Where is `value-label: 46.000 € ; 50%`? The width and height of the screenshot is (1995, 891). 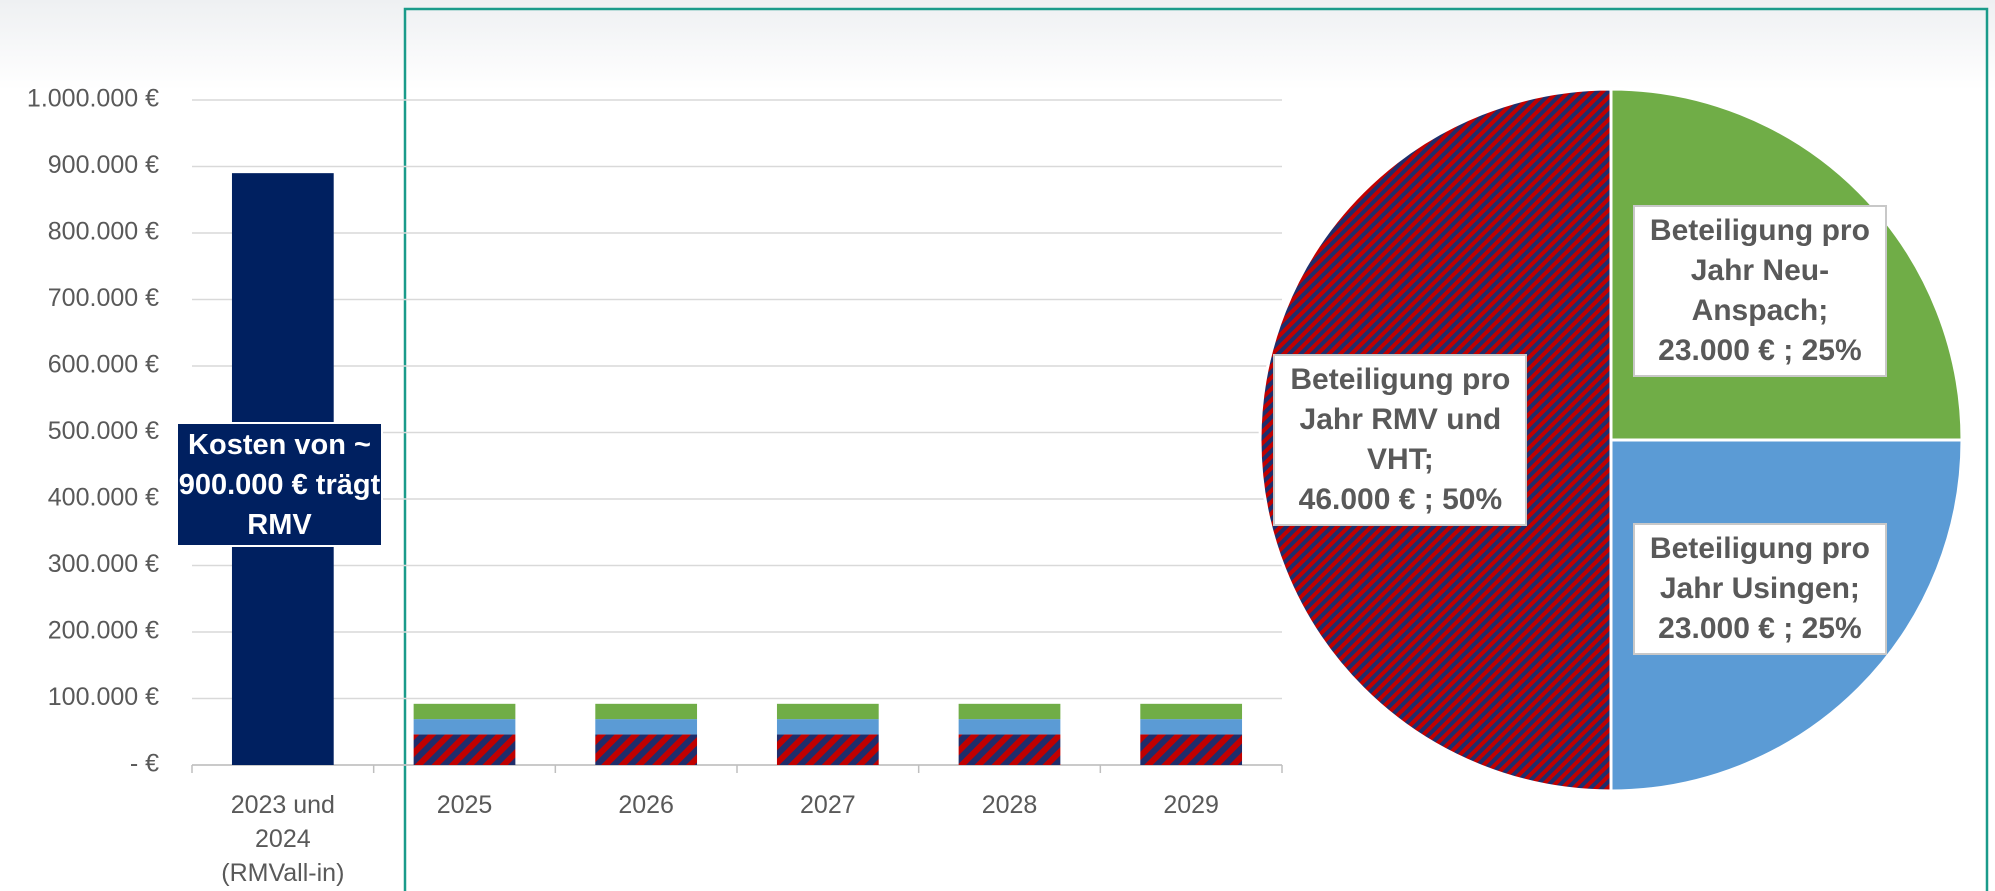 value-label: 46.000 € ; 50% is located at coordinates (1400, 499).